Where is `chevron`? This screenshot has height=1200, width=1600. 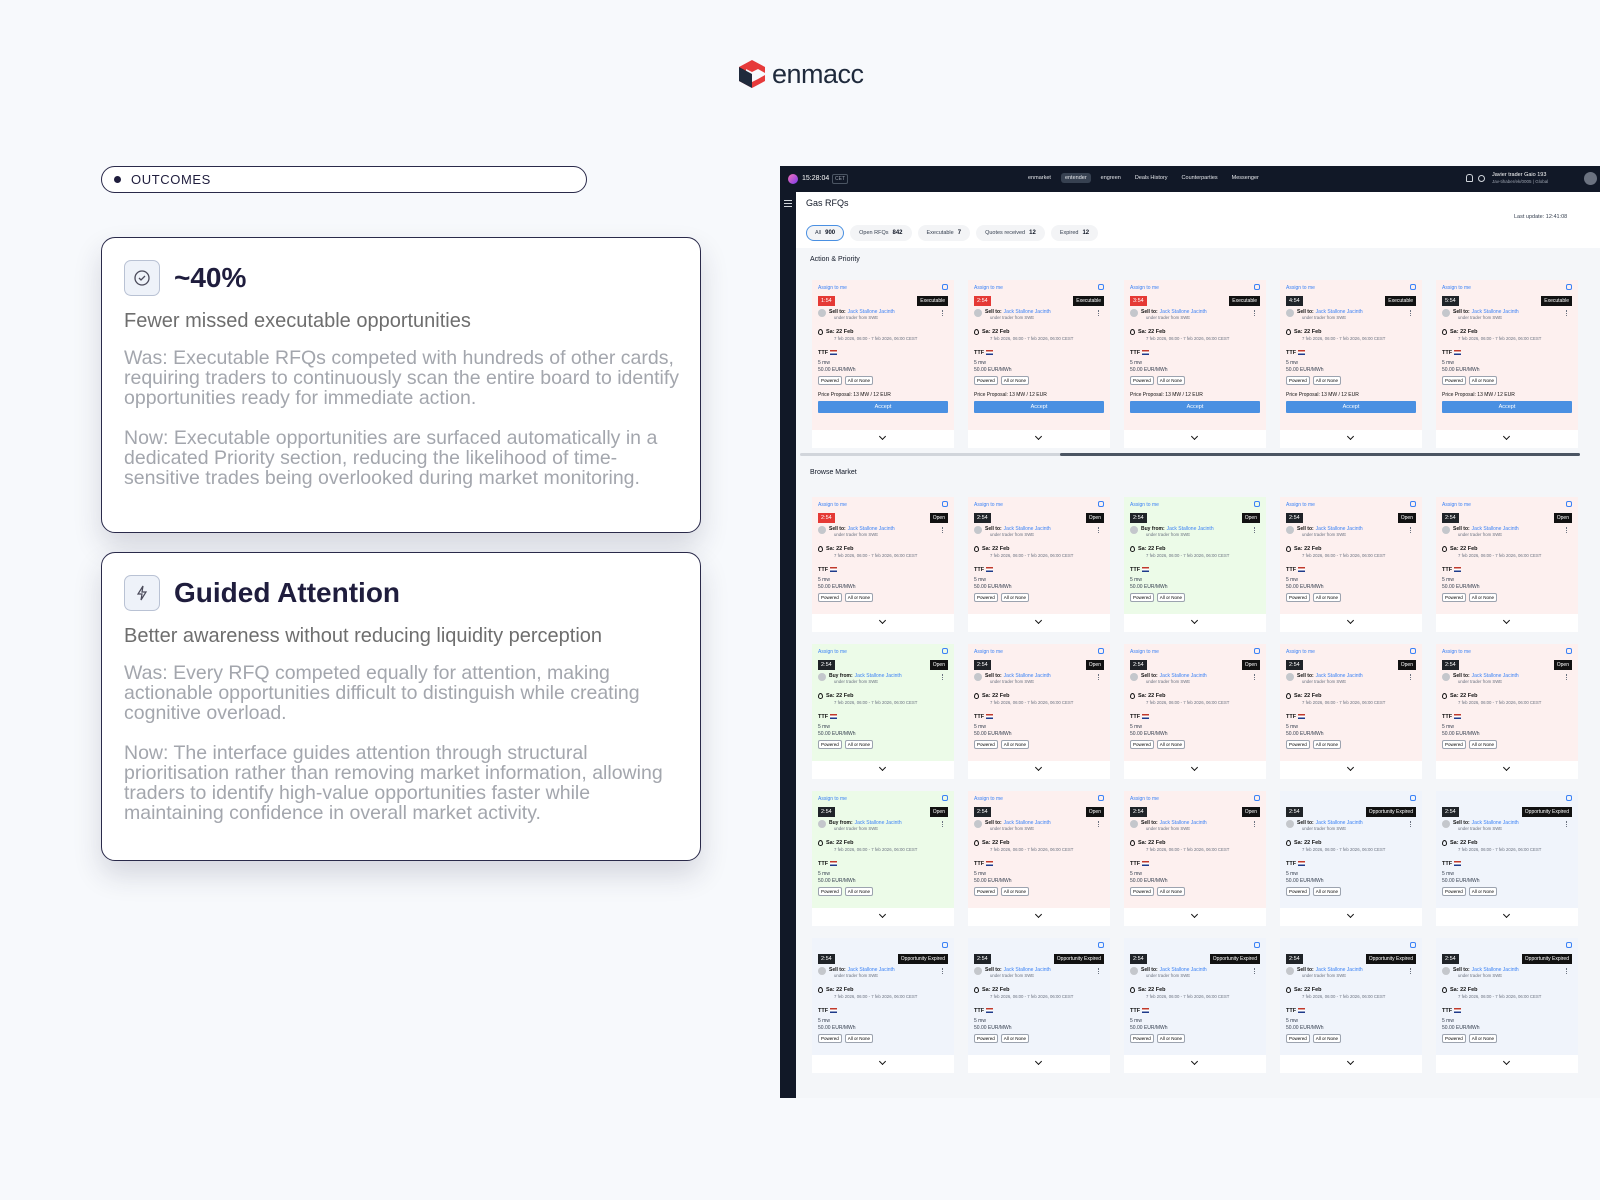 chevron is located at coordinates (882, 767).